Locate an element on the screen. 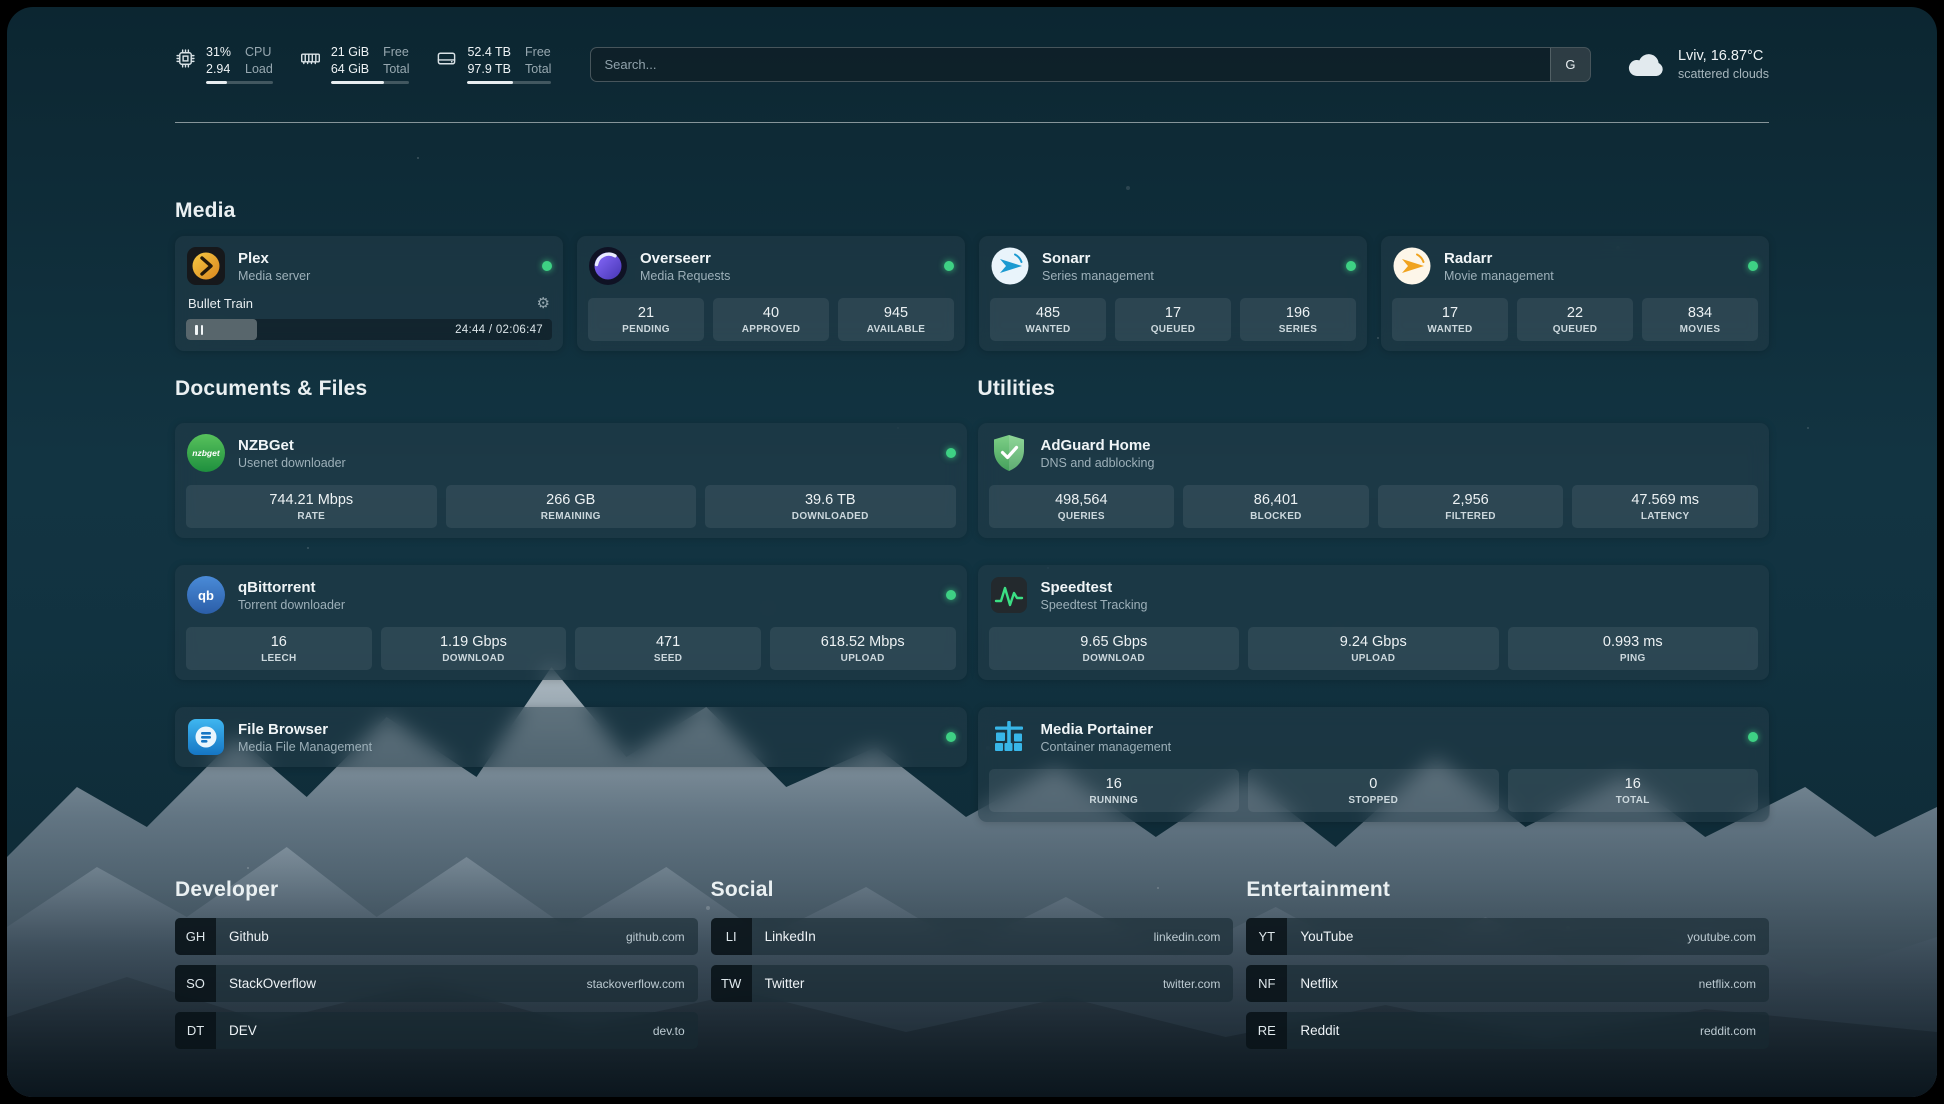  stat-approved: 40 APPROVED is located at coordinates (771, 319).